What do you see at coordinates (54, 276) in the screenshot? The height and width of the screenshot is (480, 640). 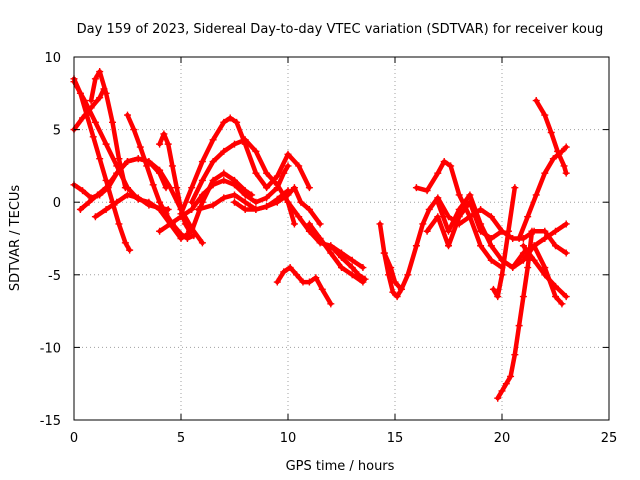 I see `y-tick-label: -5` at bounding box center [54, 276].